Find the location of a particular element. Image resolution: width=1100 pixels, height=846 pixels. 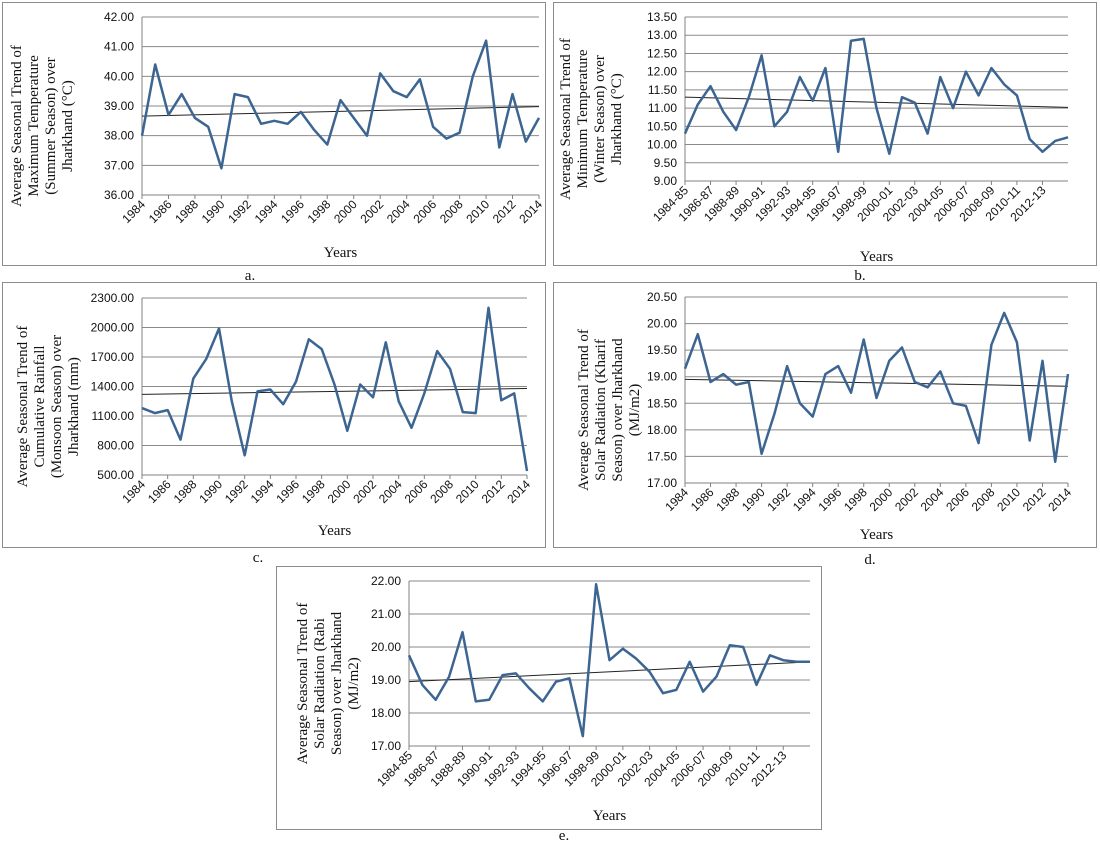

y-tick-label: 21.00 is located at coordinates (386, 614).